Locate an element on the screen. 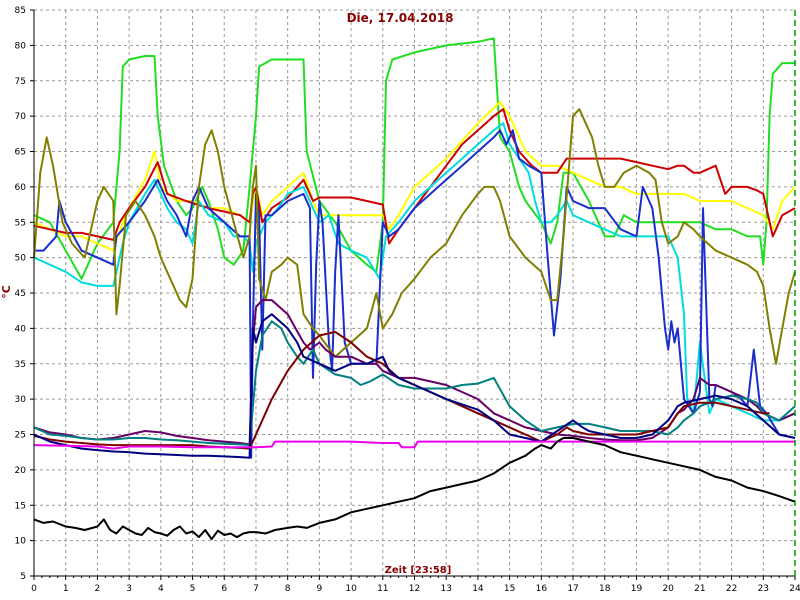 The image size is (800, 600). y-tick-label: 35 is located at coordinates (20, 365).